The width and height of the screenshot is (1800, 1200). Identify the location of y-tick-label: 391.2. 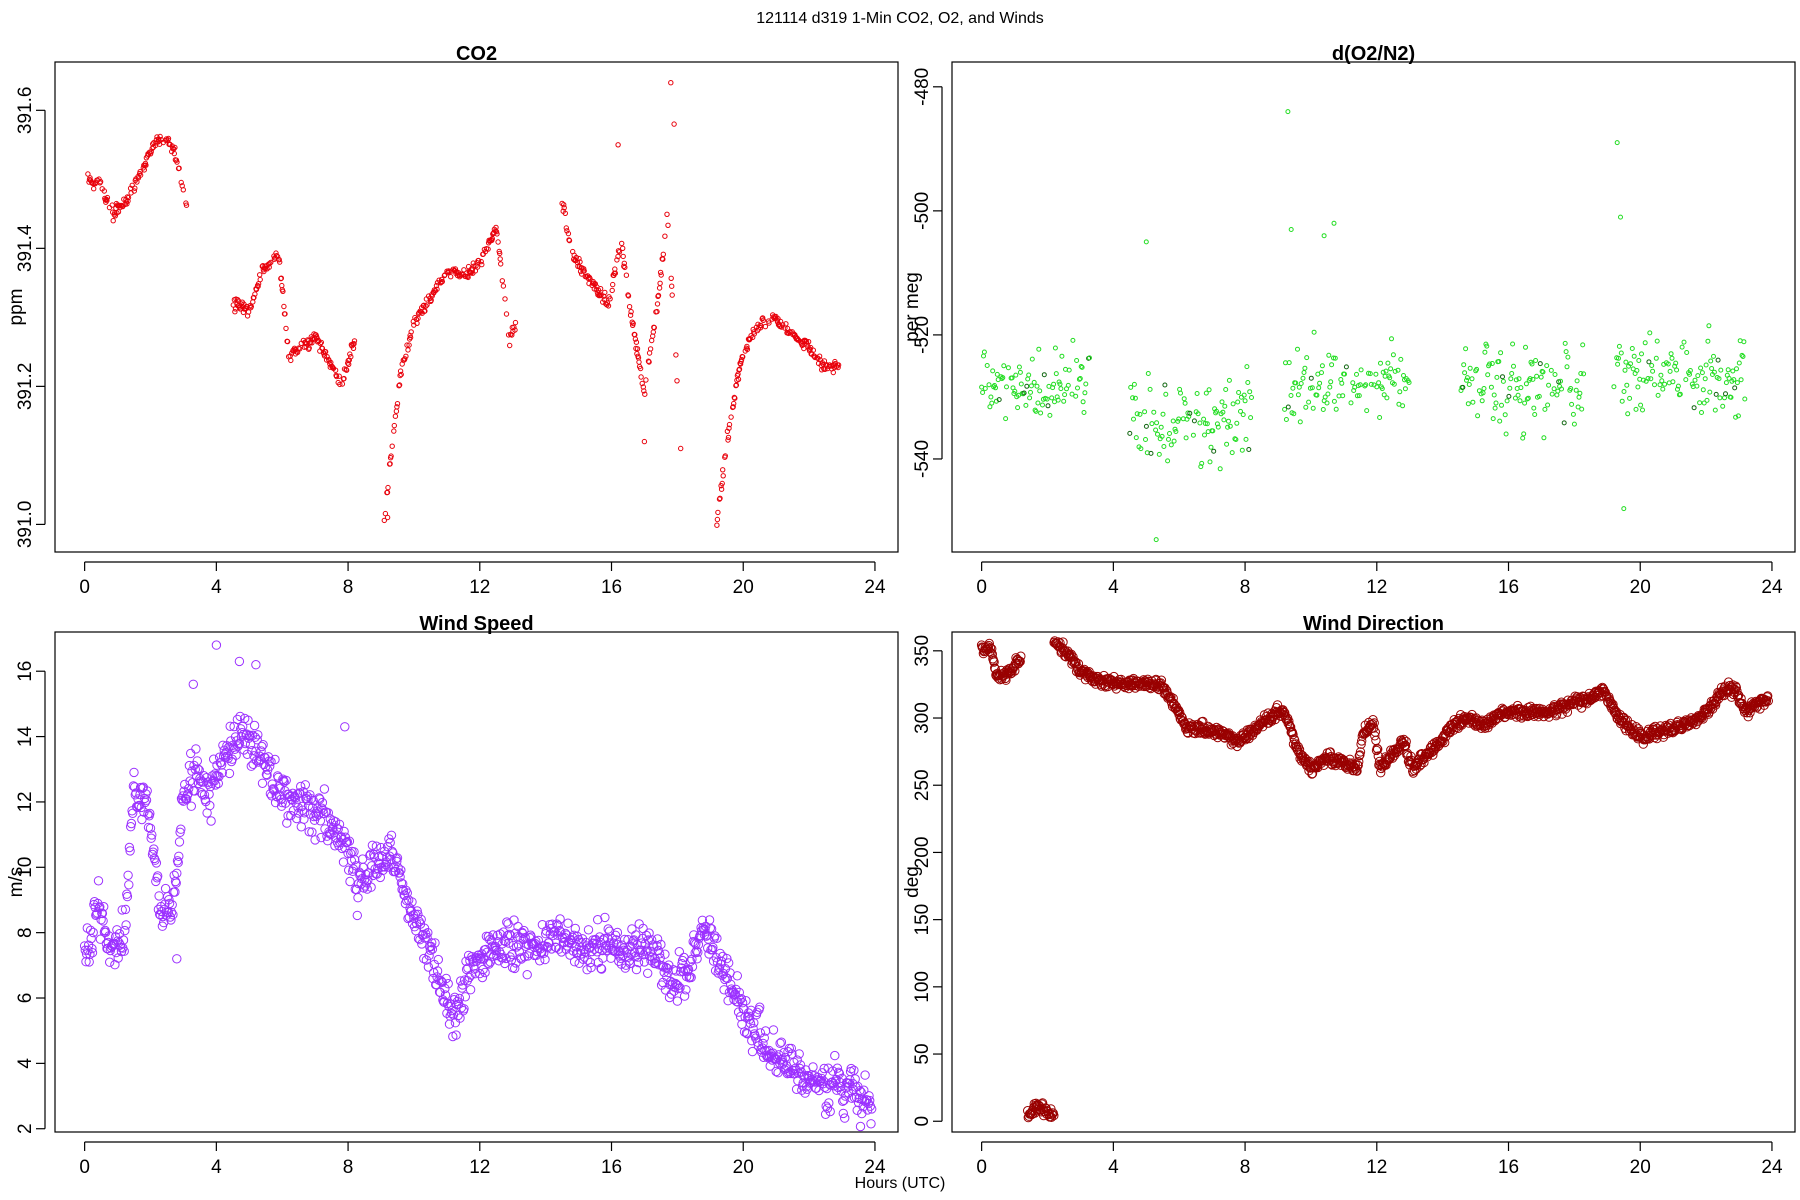
(25, 387).